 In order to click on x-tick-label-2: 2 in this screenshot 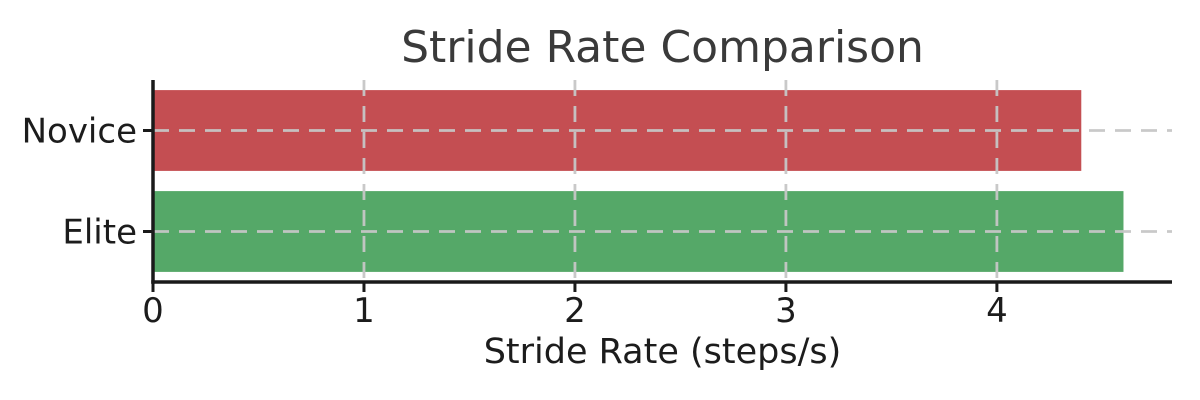, I will do `click(575, 311)`.